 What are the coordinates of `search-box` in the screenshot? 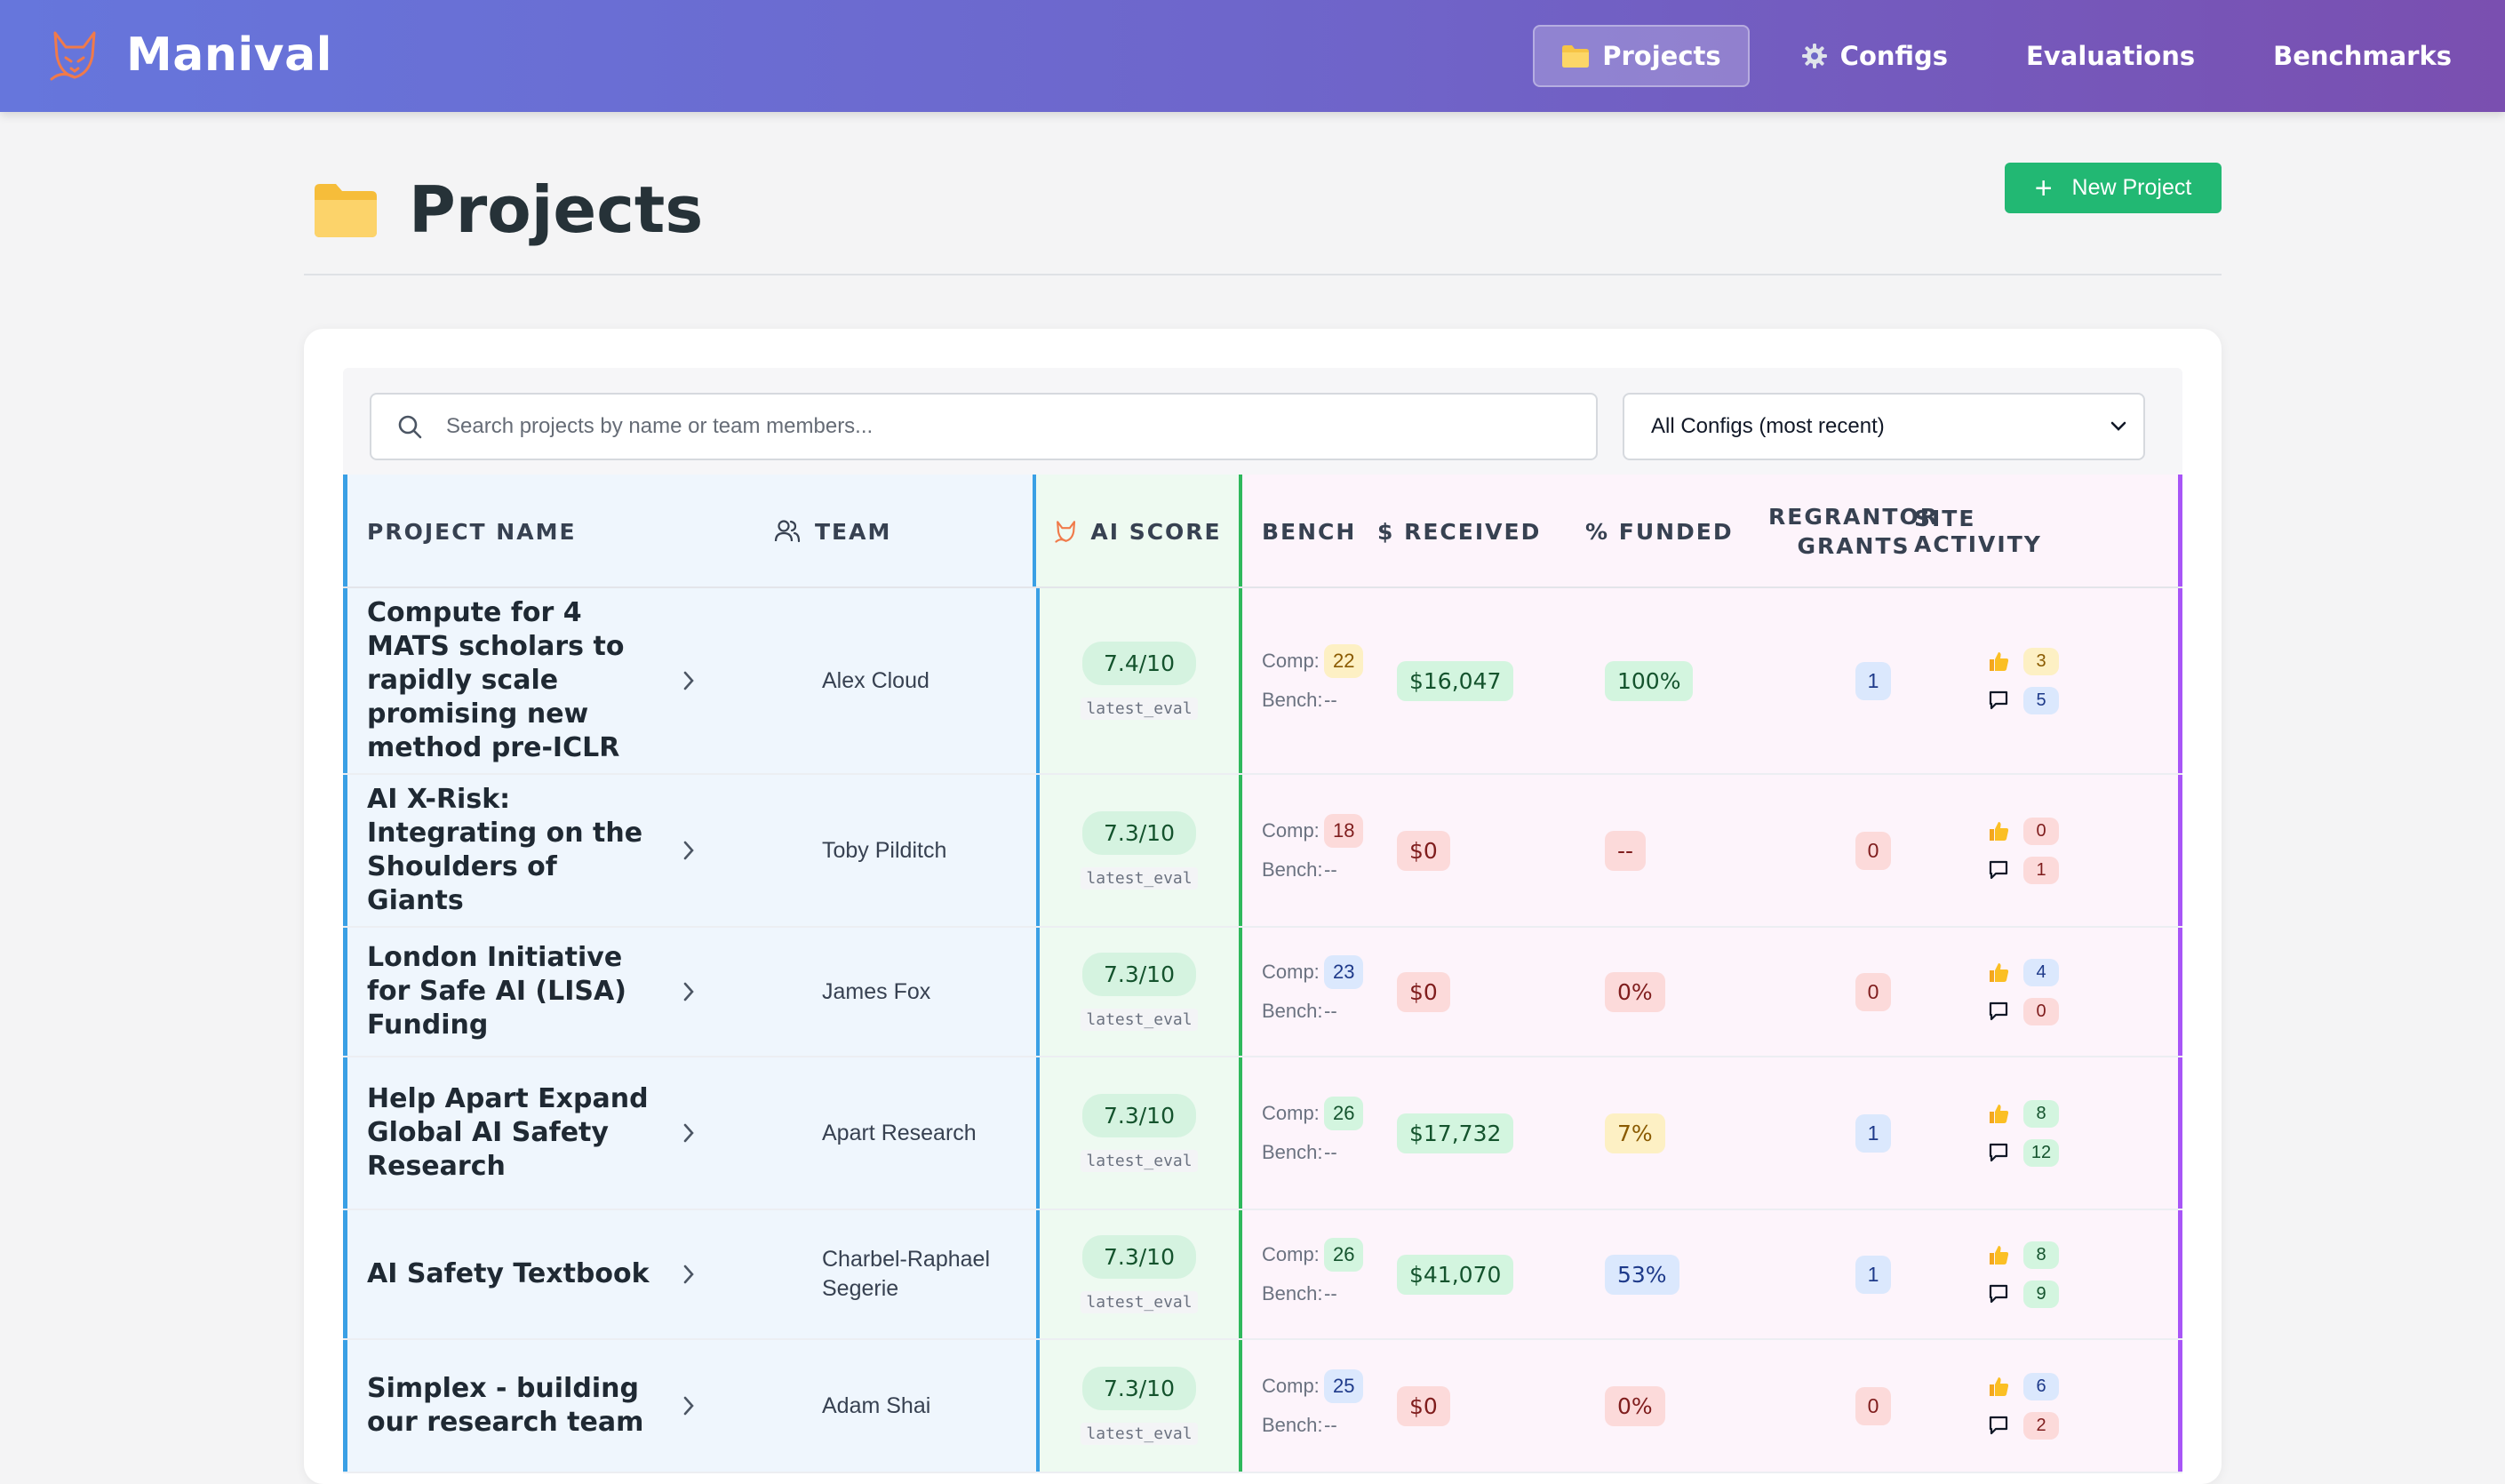 It's located at (984, 426).